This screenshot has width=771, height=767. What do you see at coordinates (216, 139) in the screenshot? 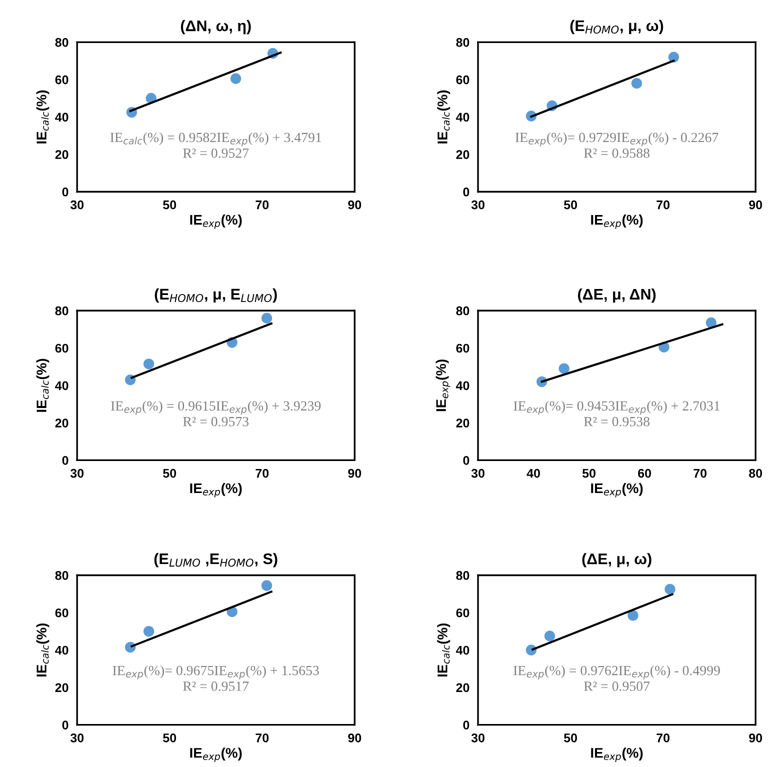
I see `annotation: IE$_{calc}$(%) = 0.9582IE$_{exp}$(%) + 3.4791` at bounding box center [216, 139].